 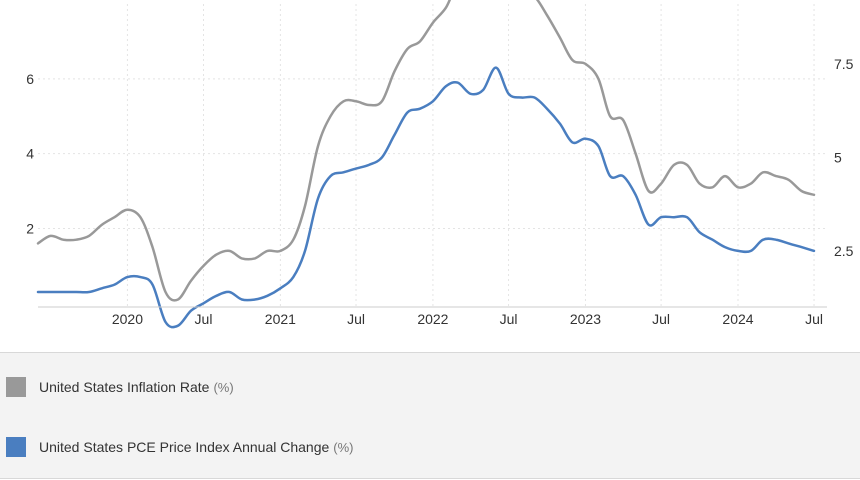 What do you see at coordinates (343, 447) in the screenshot?
I see `legend-unit-pce-index: (%)` at bounding box center [343, 447].